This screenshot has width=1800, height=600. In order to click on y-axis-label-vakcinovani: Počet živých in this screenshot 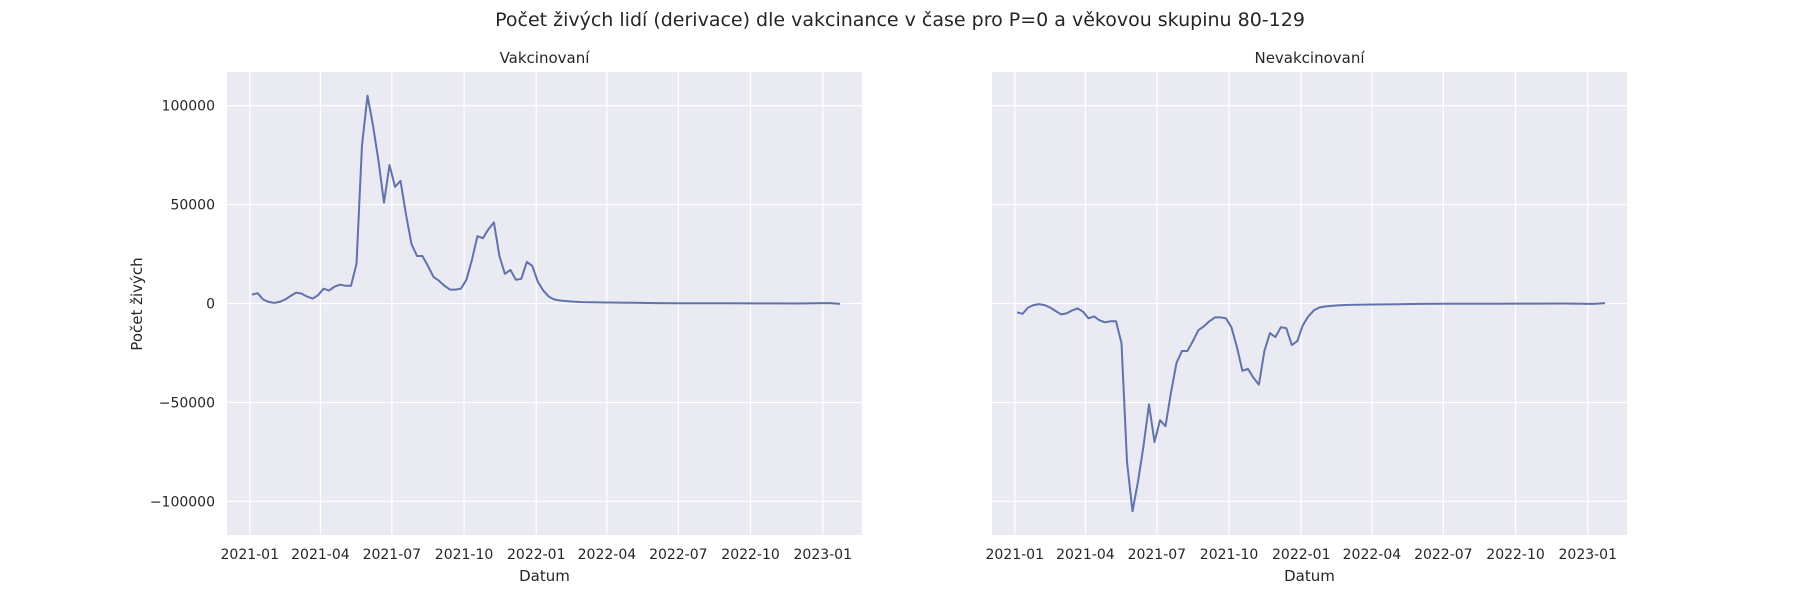, I will do `click(137, 303)`.